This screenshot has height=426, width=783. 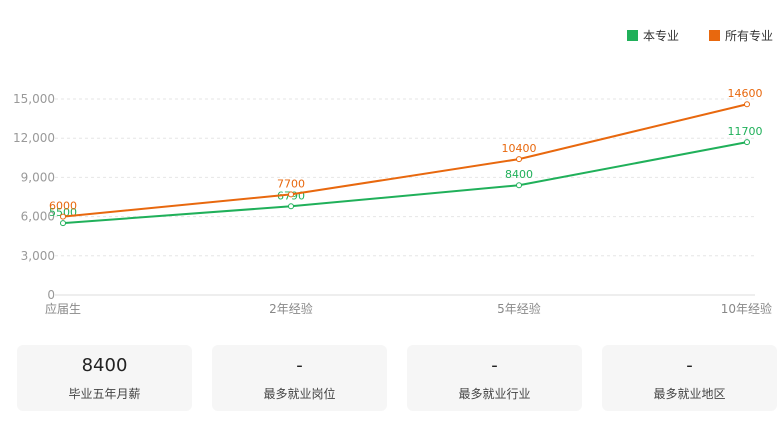 I want to click on legend-item-major: 本专业, so click(x=652, y=35).